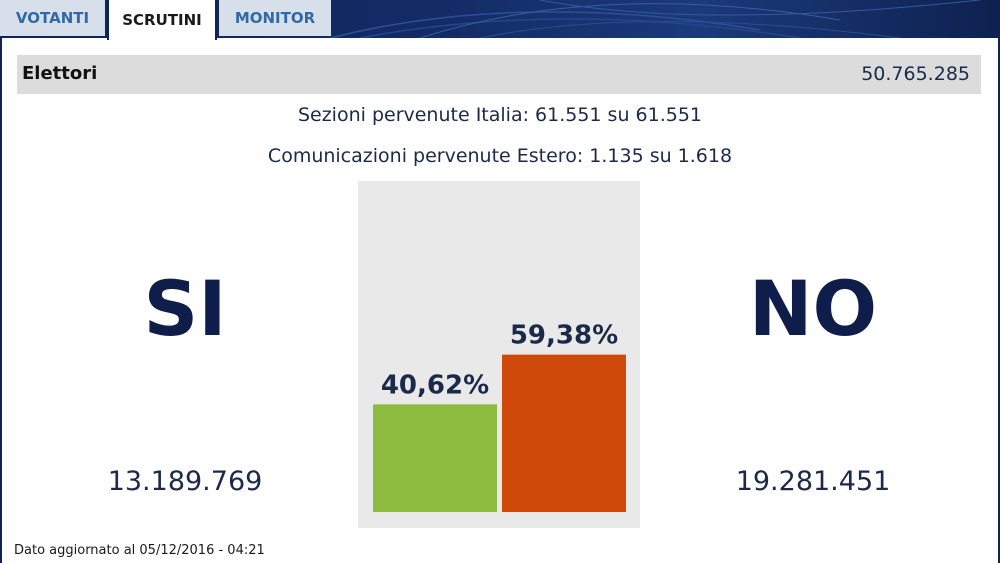 Image resolution: width=1000 pixels, height=563 pixels. I want to click on elettori-value: 50.765.285, so click(915, 74).